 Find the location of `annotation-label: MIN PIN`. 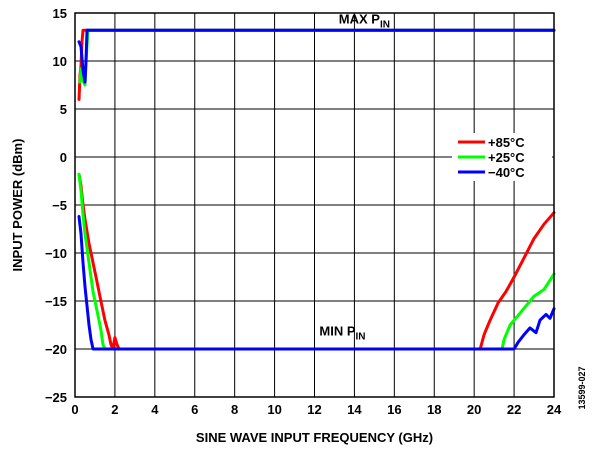

annotation-label: MIN PIN is located at coordinates (342, 333).